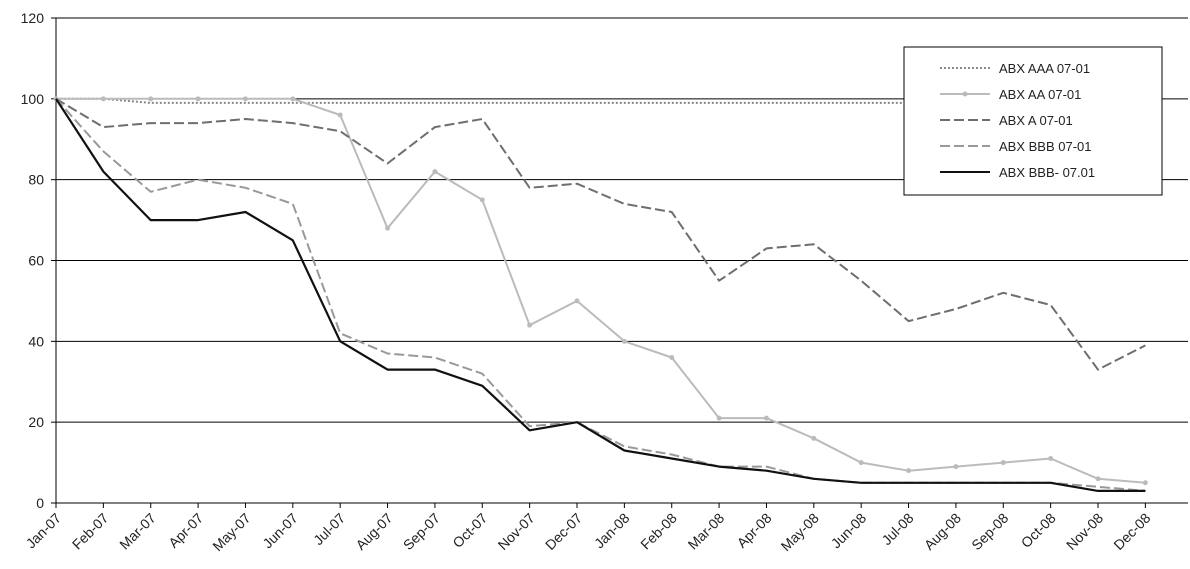  Describe the element at coordinates (40, 503) in the screenshot. I see `y-tick-label: 0` at that location.